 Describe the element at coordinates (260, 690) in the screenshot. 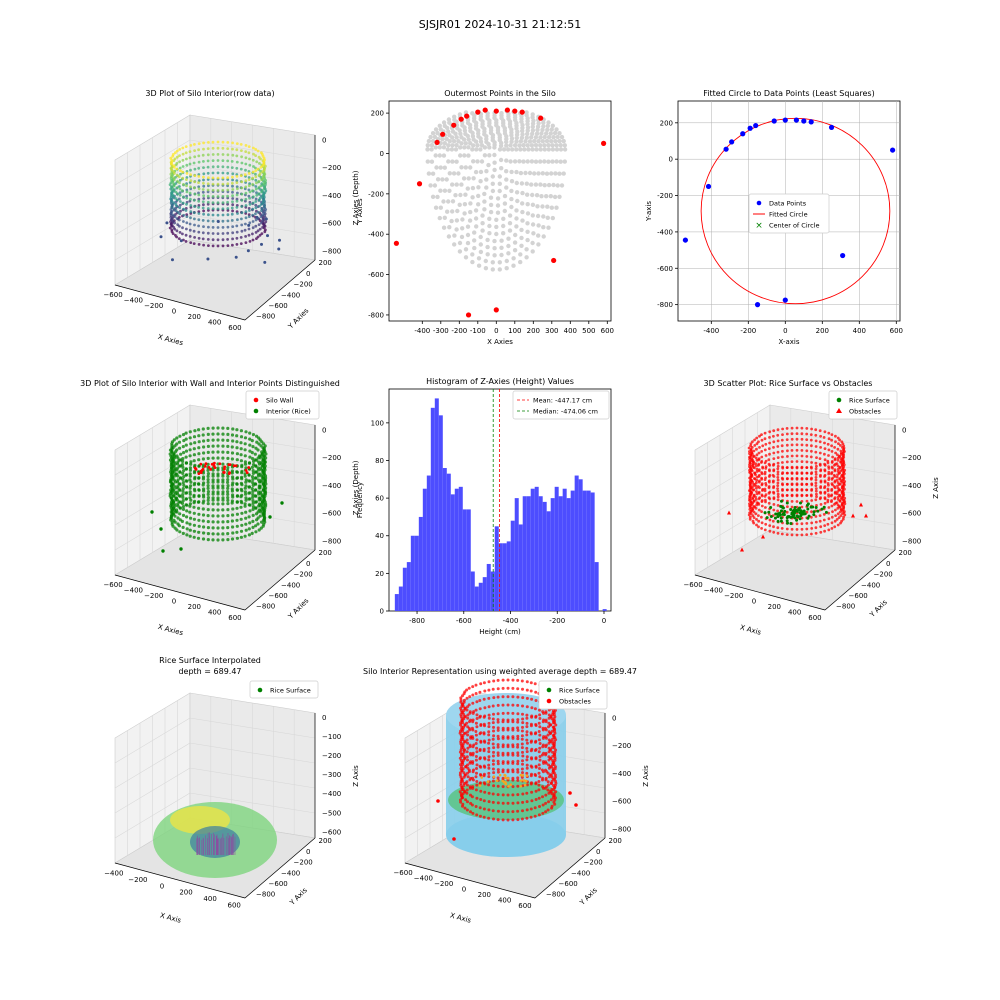

I see `legend-swatch` at that location.